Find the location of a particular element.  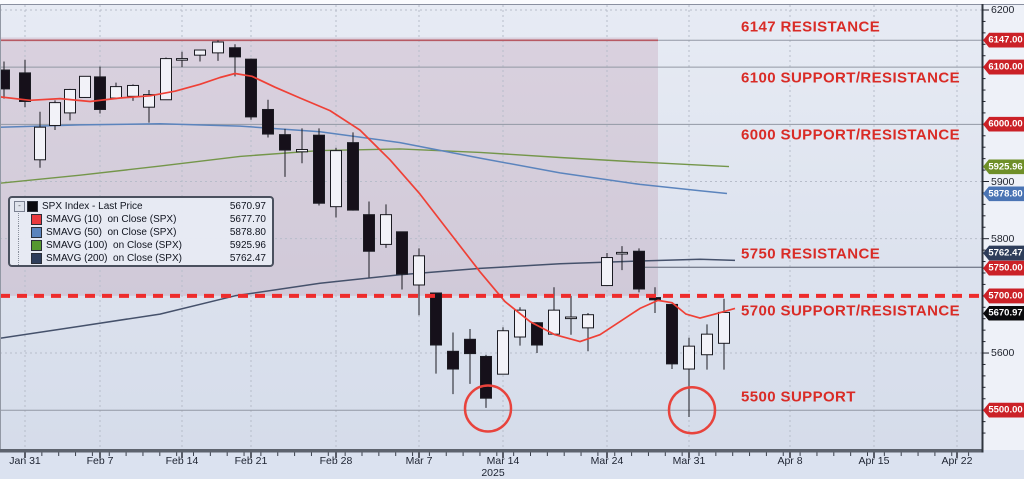

annotation-label: 5500 SUPPORT is located at coordinates (798, 397).